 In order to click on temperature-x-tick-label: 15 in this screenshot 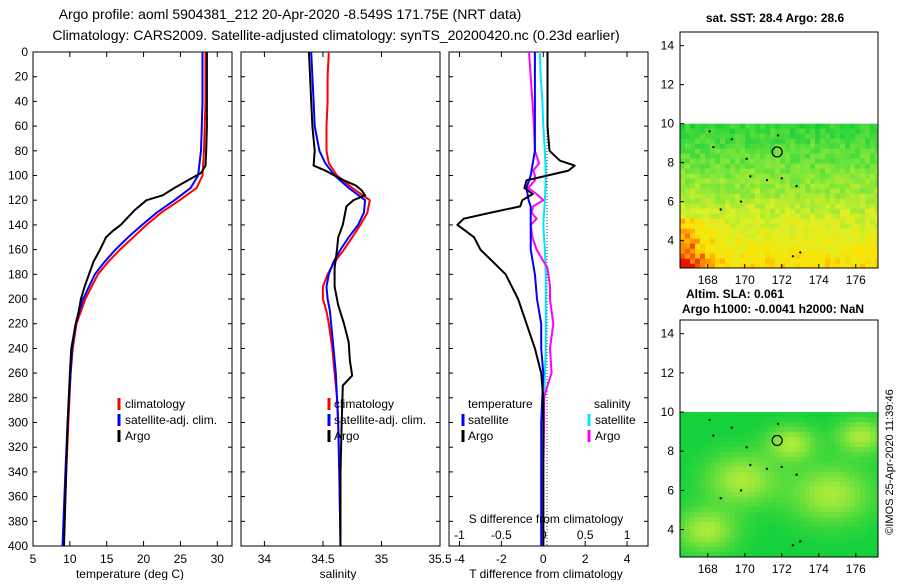, I will do `click(107, 559)`.